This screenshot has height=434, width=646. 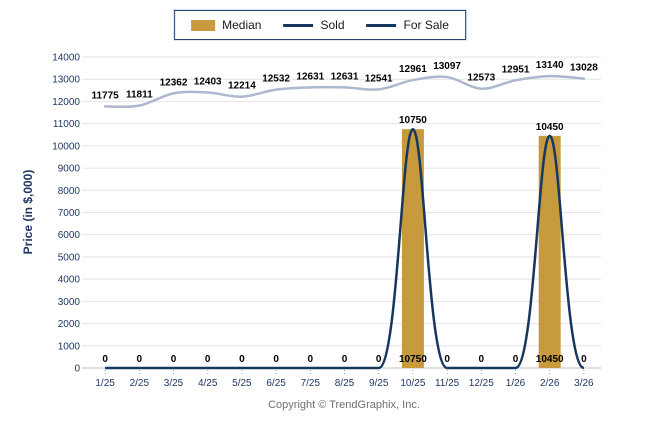 What do you see at coordinates (69, 346) in the screenshot?
I see `y-tick-label: 1000` at bounding box center [69, 346].